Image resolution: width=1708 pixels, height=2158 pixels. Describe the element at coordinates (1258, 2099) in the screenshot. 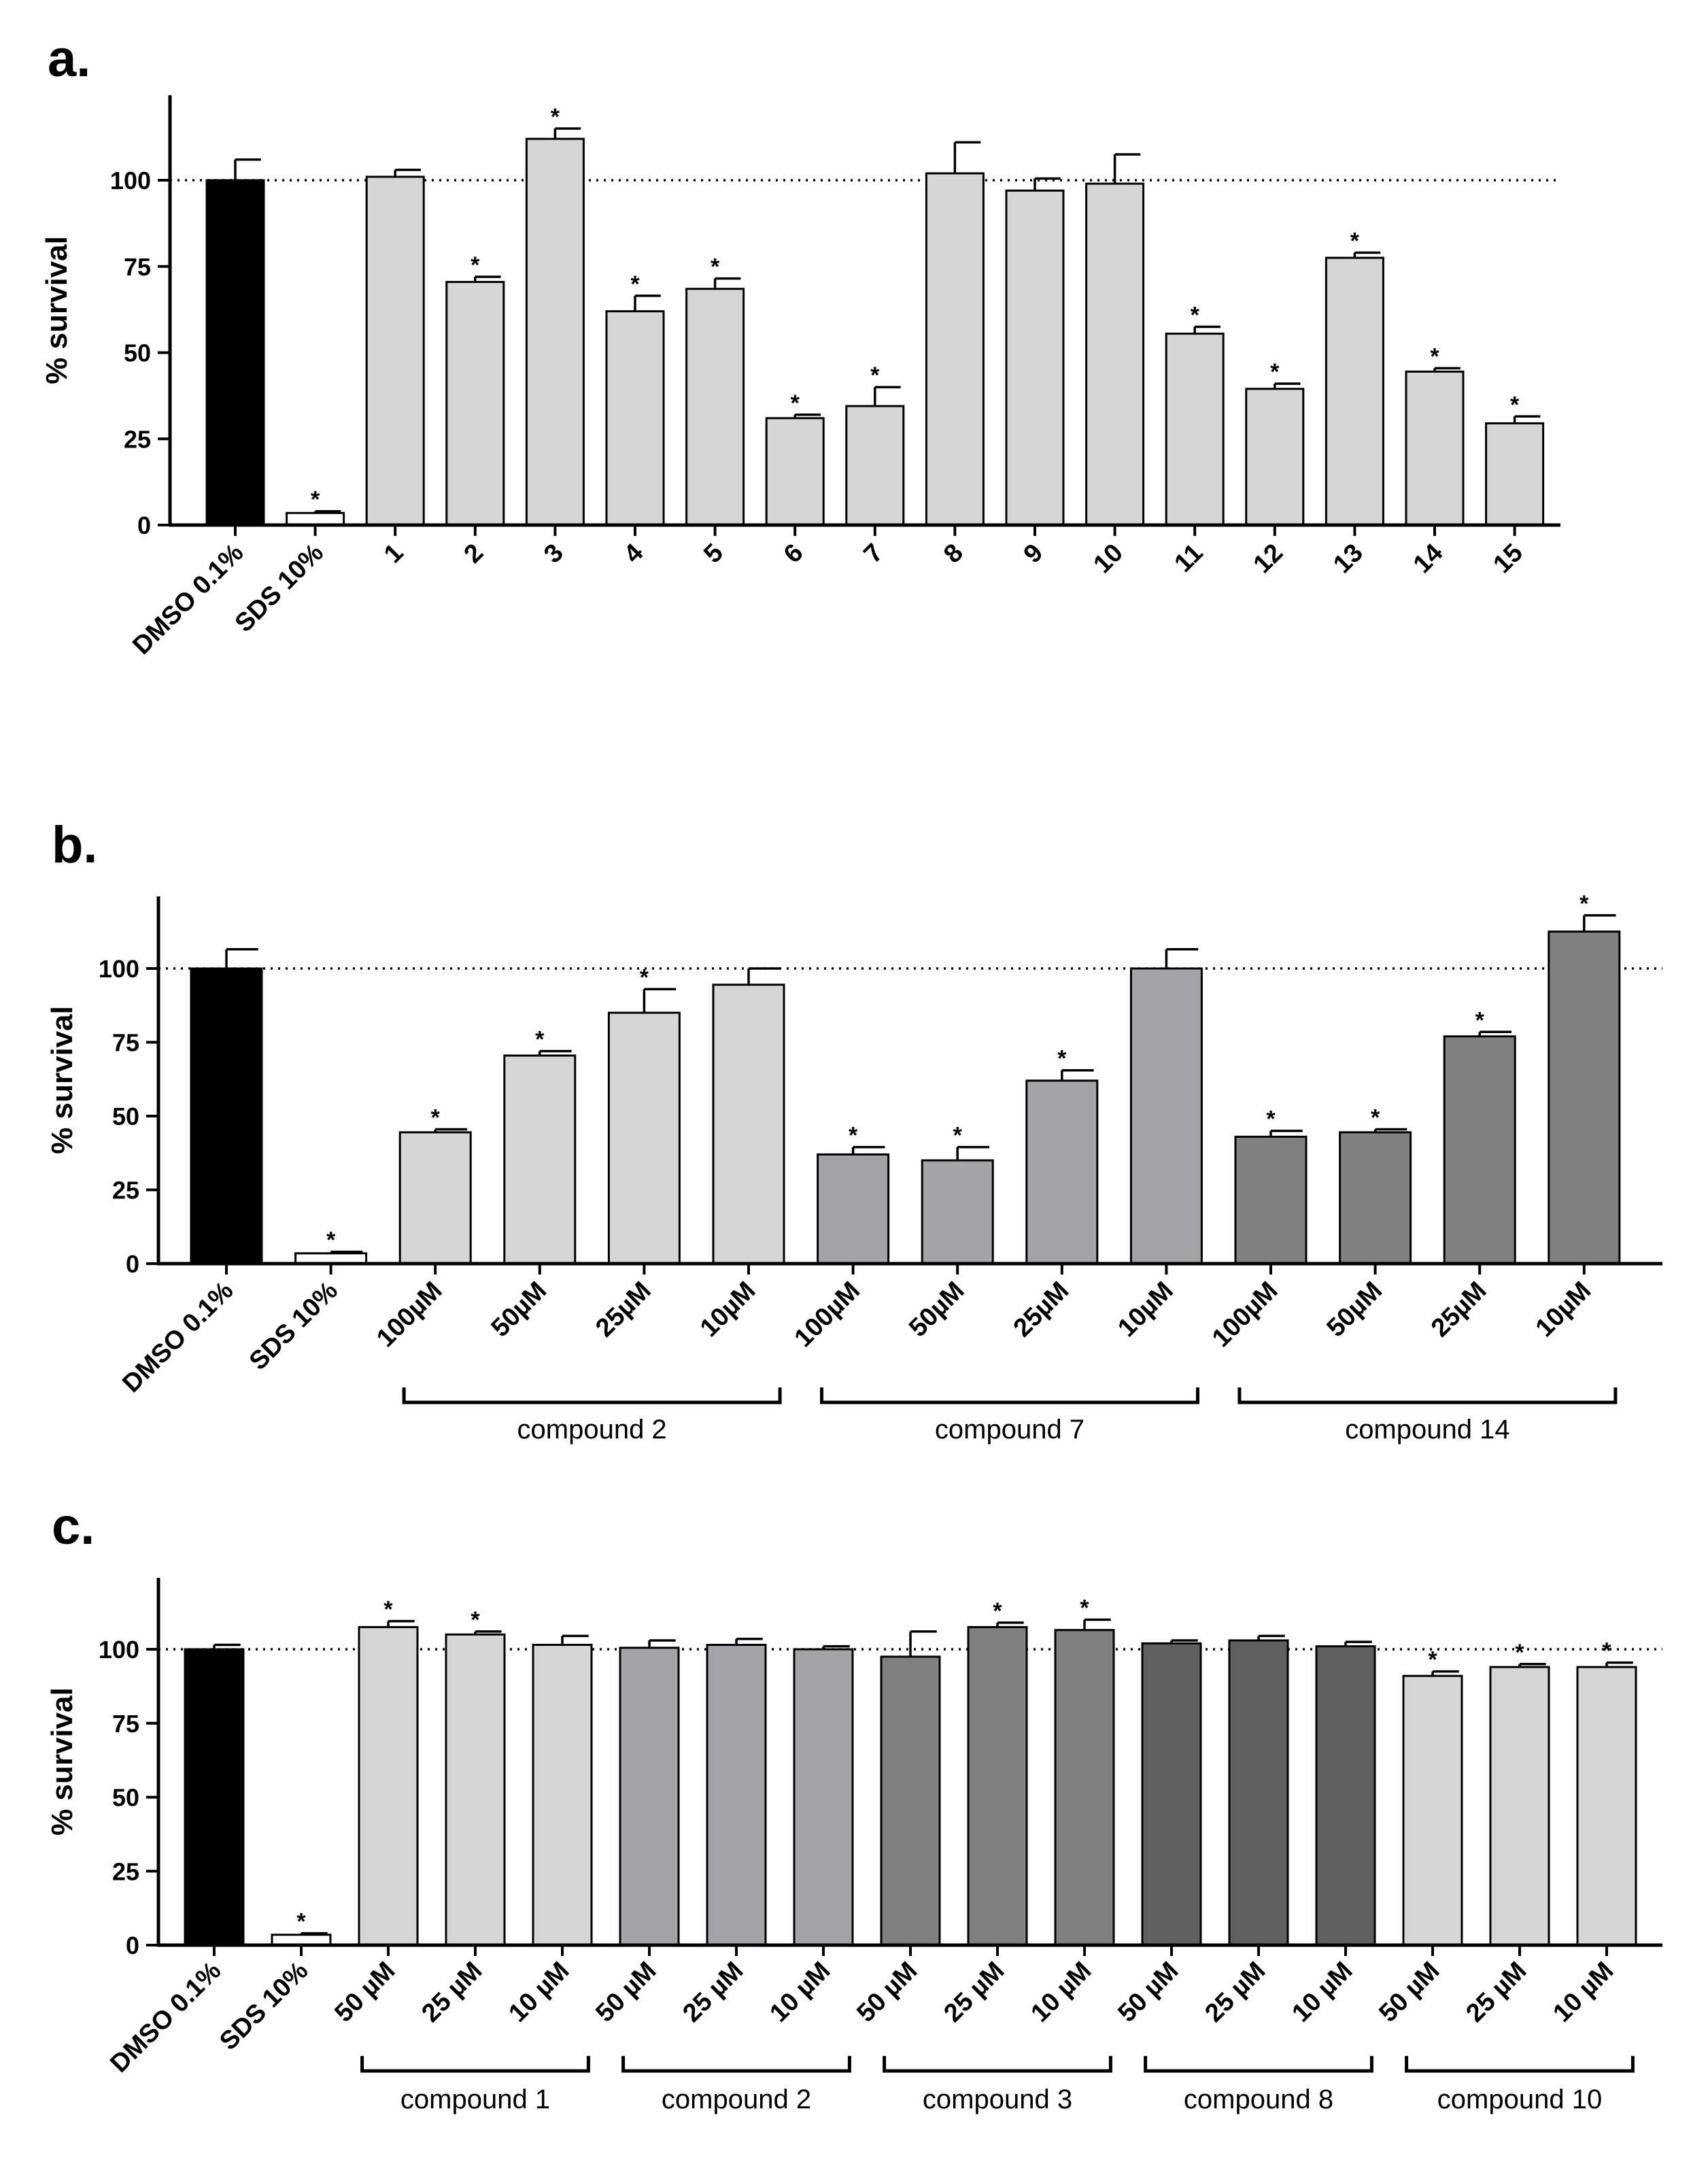

I see `group-label: compound 8` at that location.